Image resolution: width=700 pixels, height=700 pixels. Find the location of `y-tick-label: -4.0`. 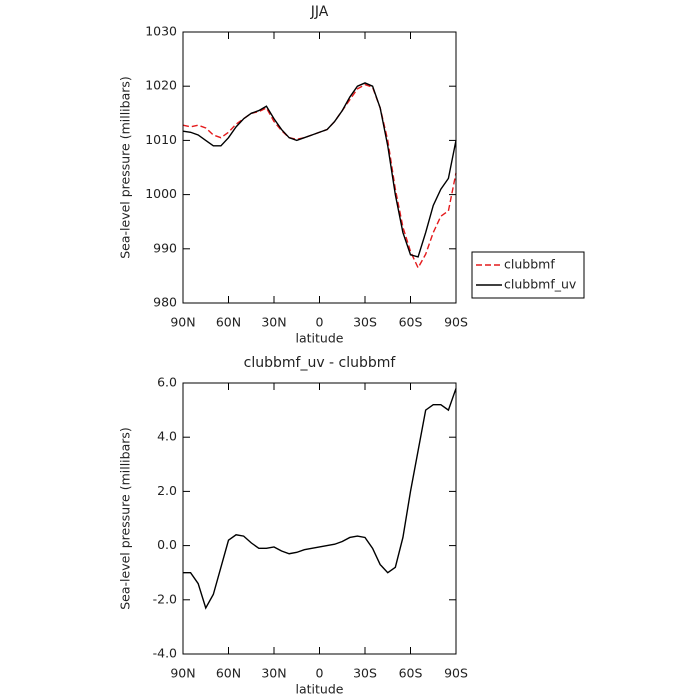

y-tick-label: -4.0 is located at coordinates (165, 653).